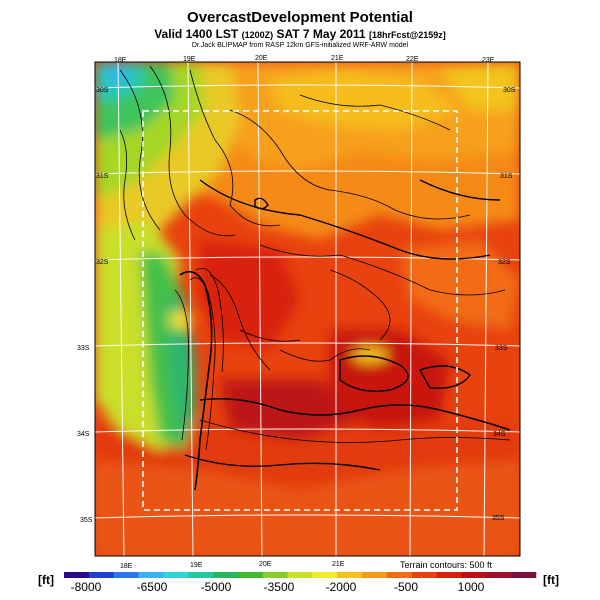 Image resolution: width=600 pixels, height=600 pixels. Describe the element at coordinates (412, 59) in the screenshot. I see `top-lon-label: 22E` at that location.